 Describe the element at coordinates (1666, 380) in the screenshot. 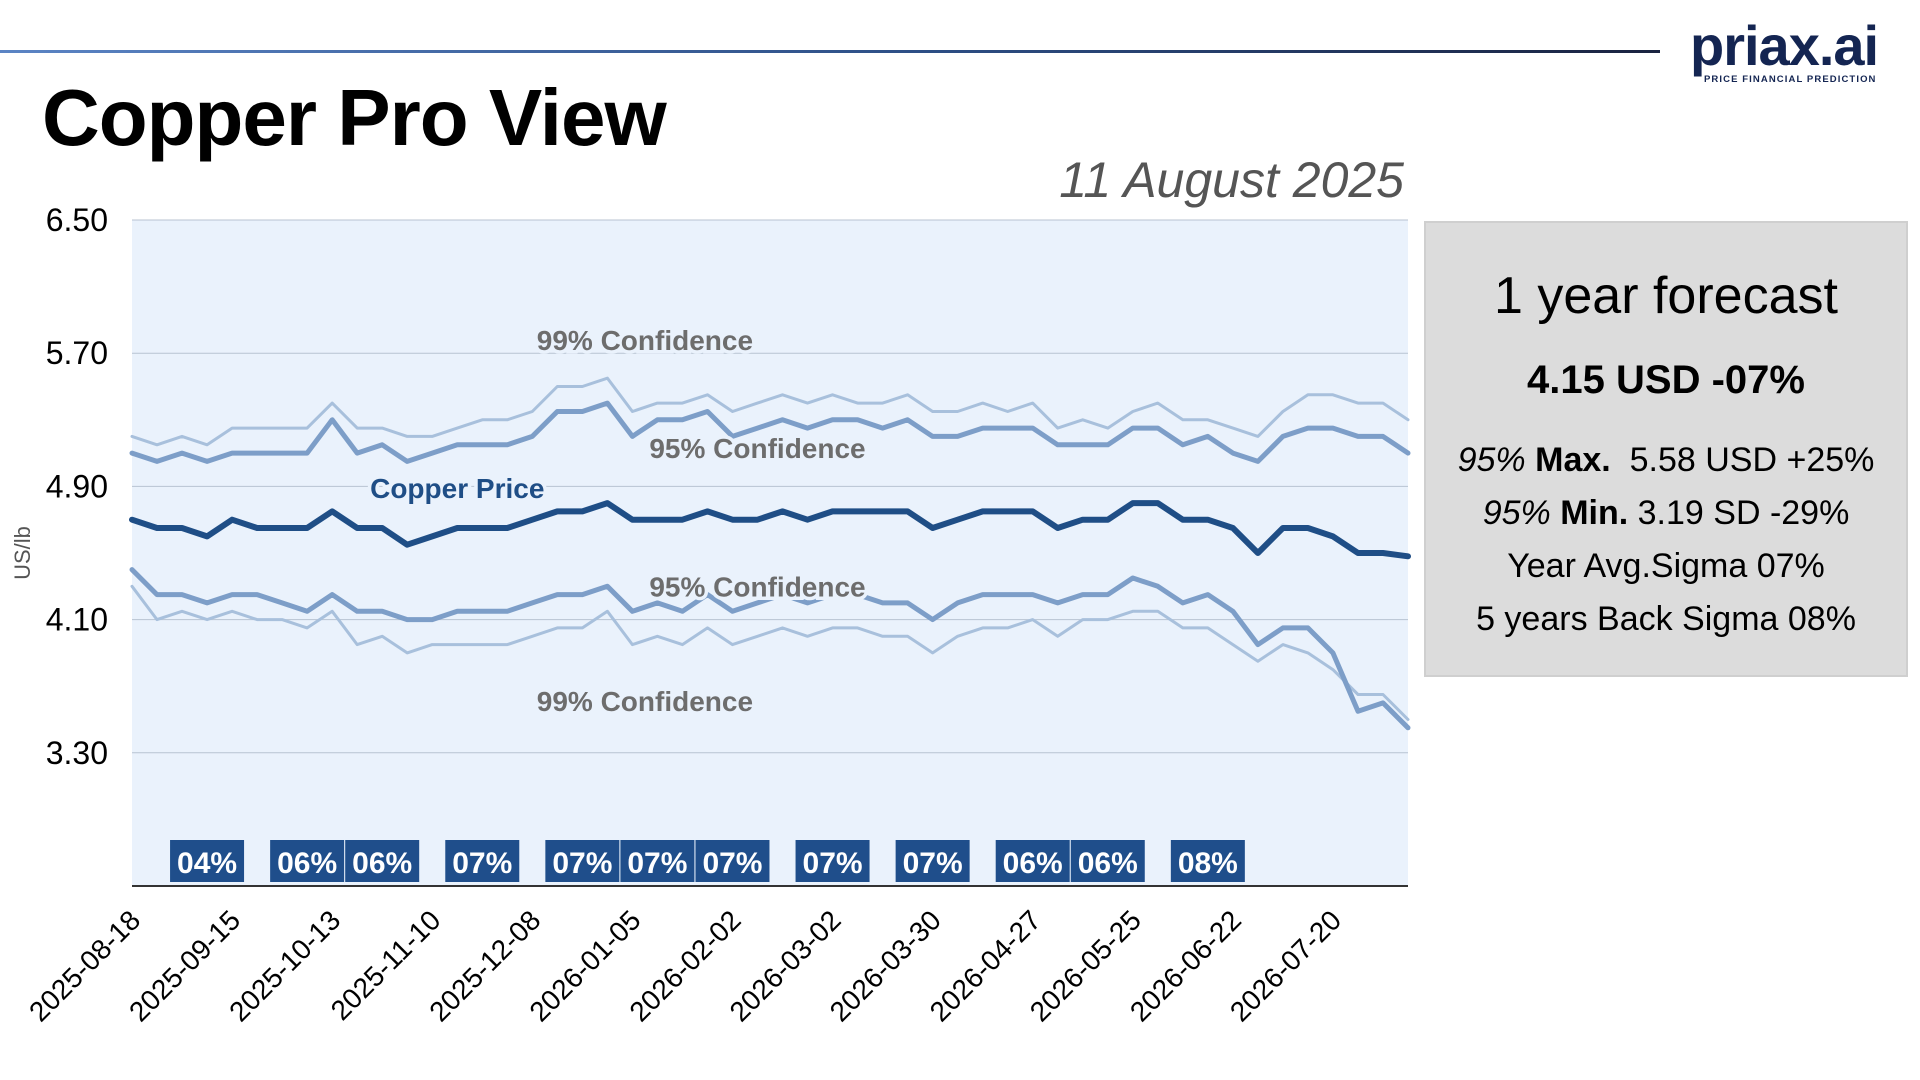

I see `panel-headline: 4.15 USD -07%` at that location.